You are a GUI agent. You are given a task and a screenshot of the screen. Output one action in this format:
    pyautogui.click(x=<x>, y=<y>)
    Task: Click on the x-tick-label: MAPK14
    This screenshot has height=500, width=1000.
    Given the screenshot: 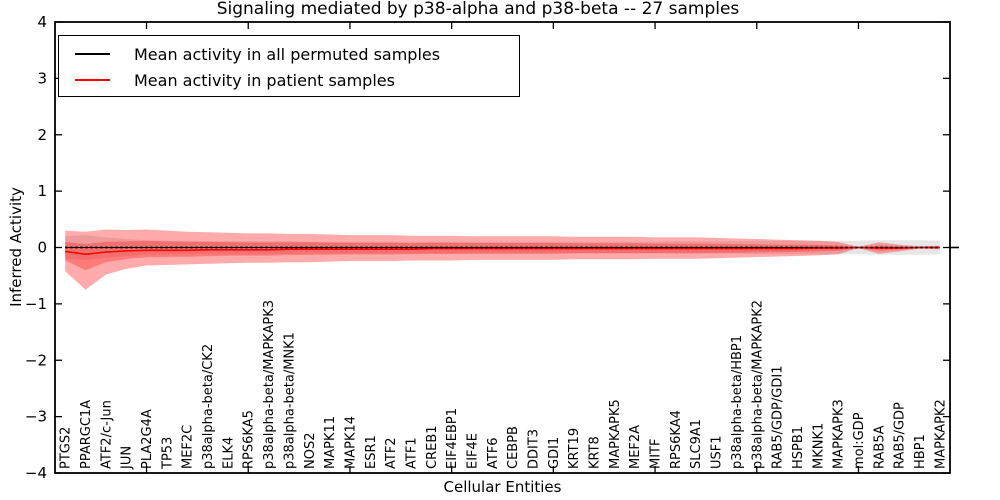 What is the action you would take?
    pyautogui.click(x=350, y=442)
    